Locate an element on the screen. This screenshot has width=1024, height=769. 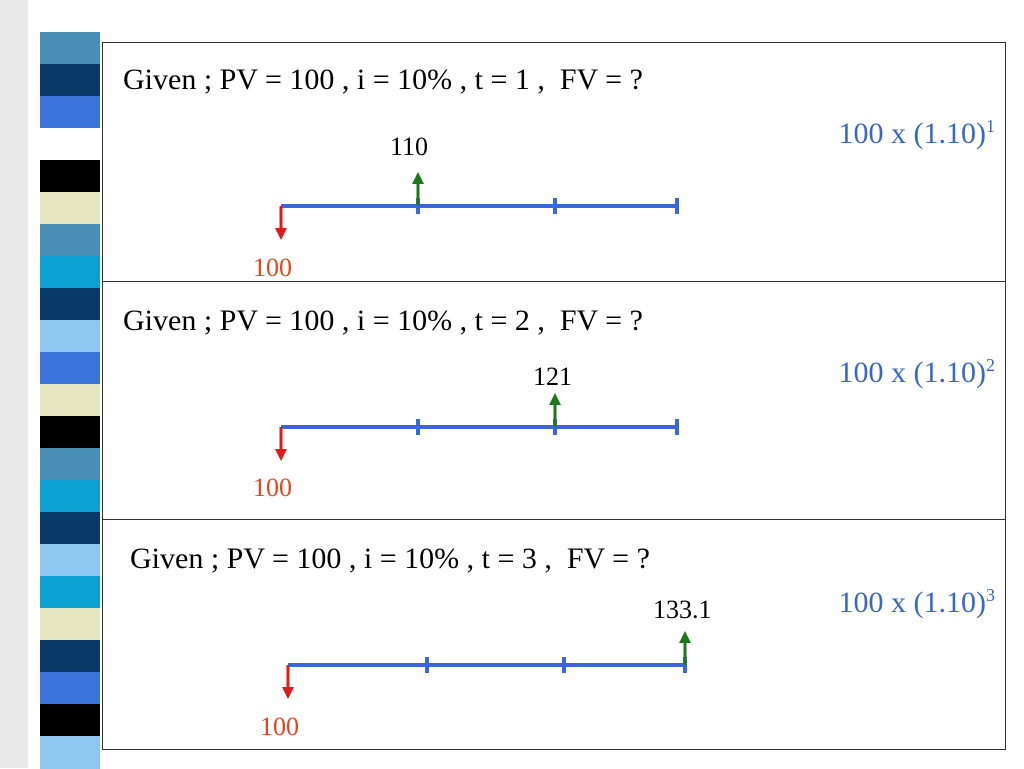
formula: 100 x (1.10)1 is located at coordinates (917, 134).